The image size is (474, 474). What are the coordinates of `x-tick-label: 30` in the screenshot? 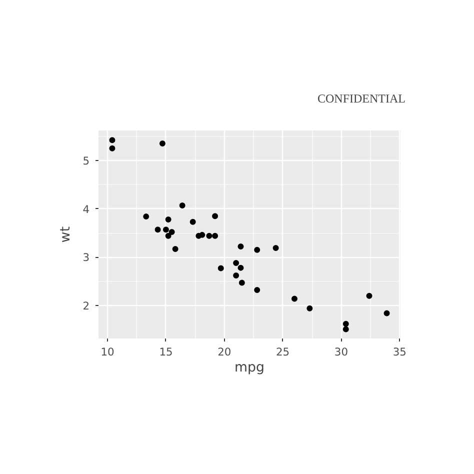 It's located at (341, 352).